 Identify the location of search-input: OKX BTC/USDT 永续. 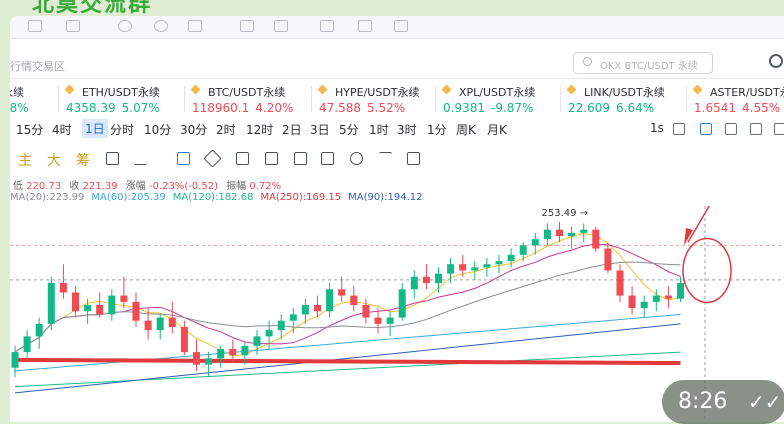
(643, 63).